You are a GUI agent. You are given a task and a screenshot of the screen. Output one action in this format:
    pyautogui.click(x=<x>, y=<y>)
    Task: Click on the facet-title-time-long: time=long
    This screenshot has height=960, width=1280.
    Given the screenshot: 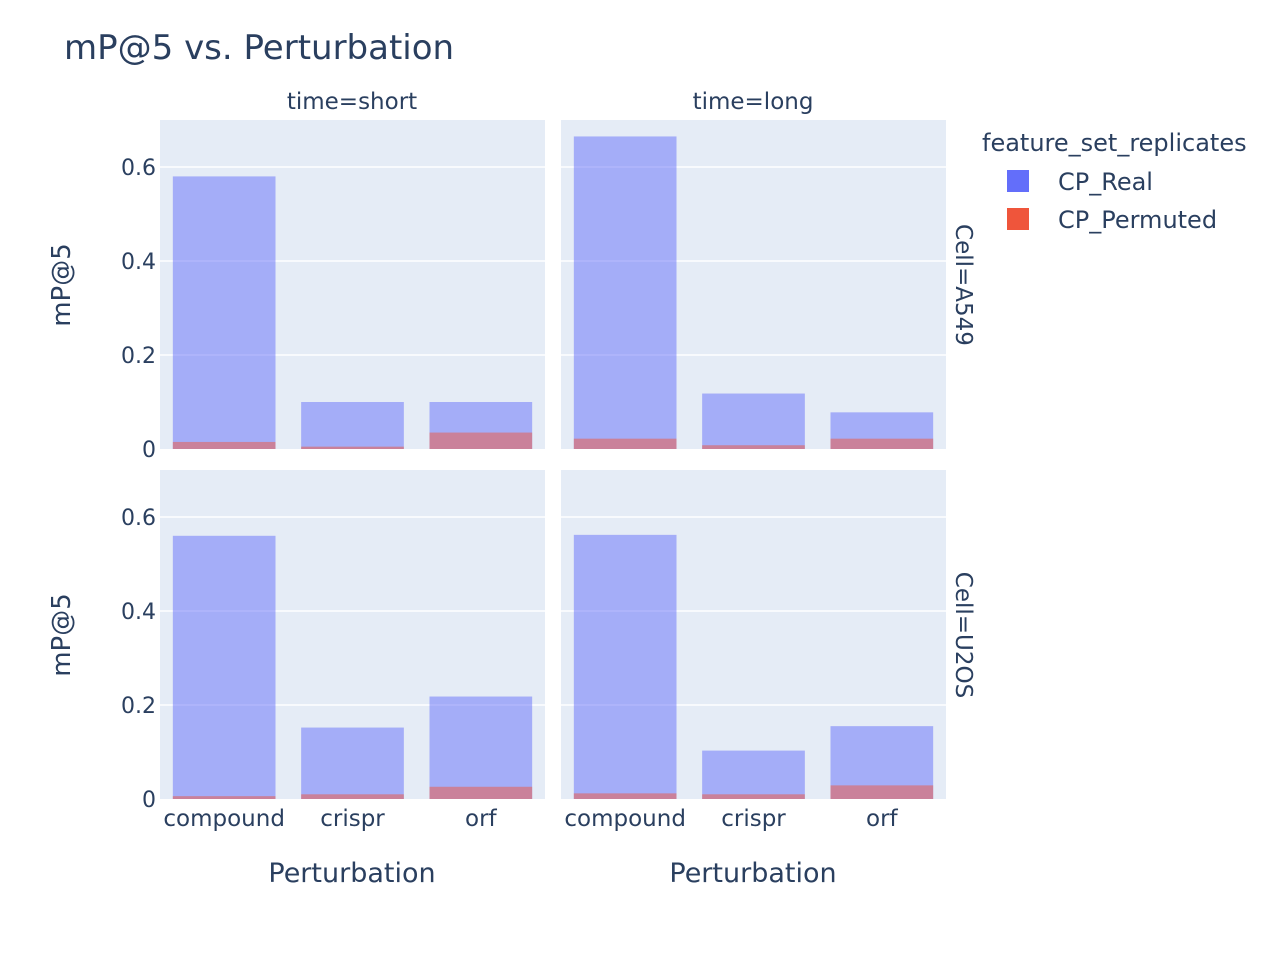 What is the action you would take?
    pyautogui.click(x=753, y=102)
    